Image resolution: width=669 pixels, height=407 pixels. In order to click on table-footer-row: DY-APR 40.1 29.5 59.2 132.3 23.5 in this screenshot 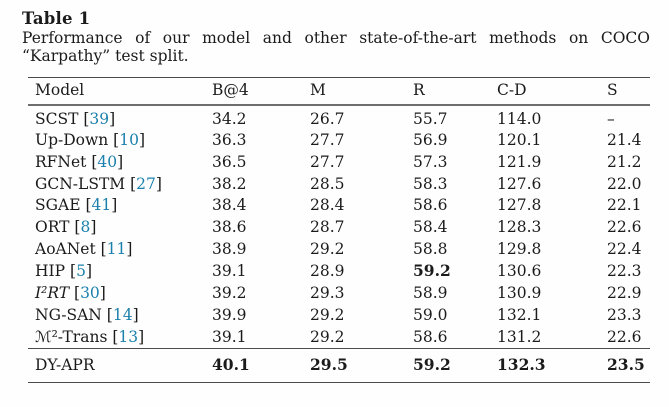, I will do `click(339, 365)`.